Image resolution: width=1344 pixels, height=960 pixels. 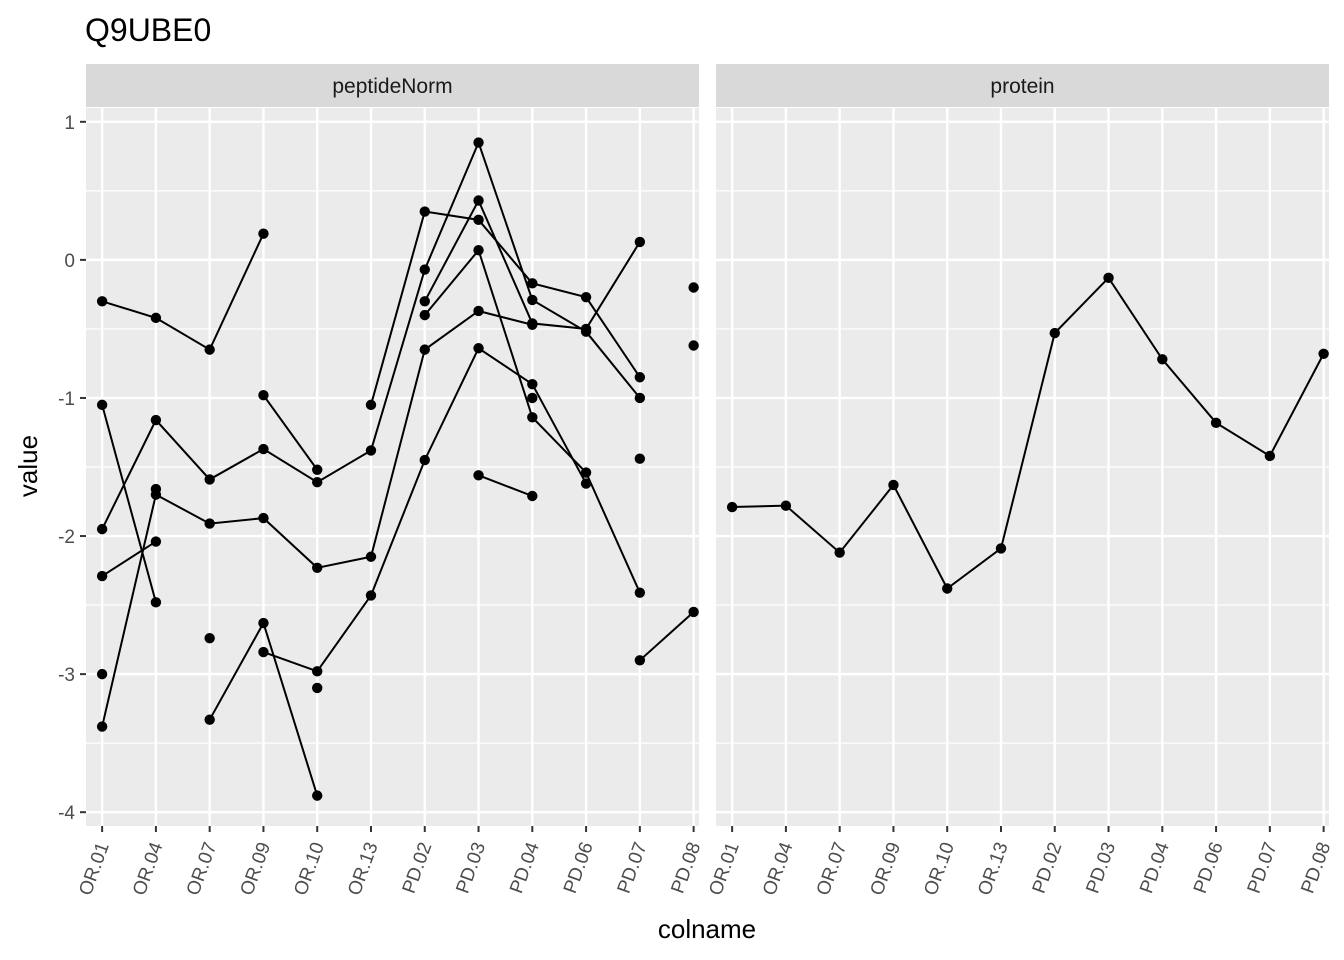 I want to click on x-tick-label: OR.04, so click(x=778, y=868).